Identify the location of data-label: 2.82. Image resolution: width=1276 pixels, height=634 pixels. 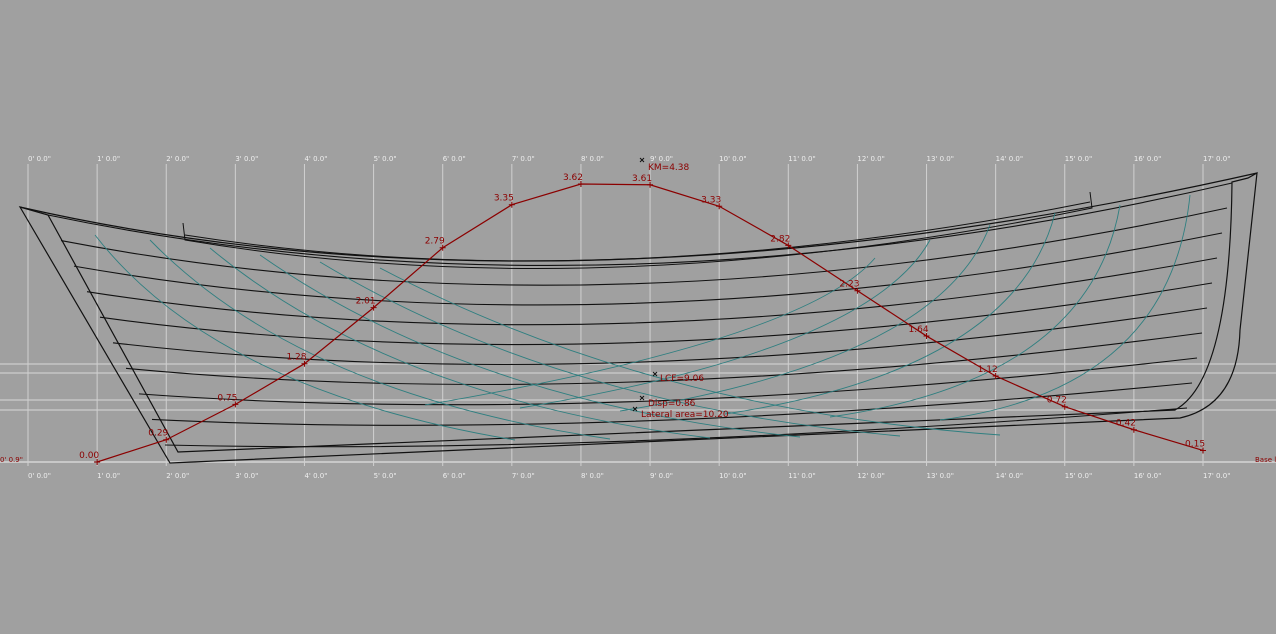
(780, 239).